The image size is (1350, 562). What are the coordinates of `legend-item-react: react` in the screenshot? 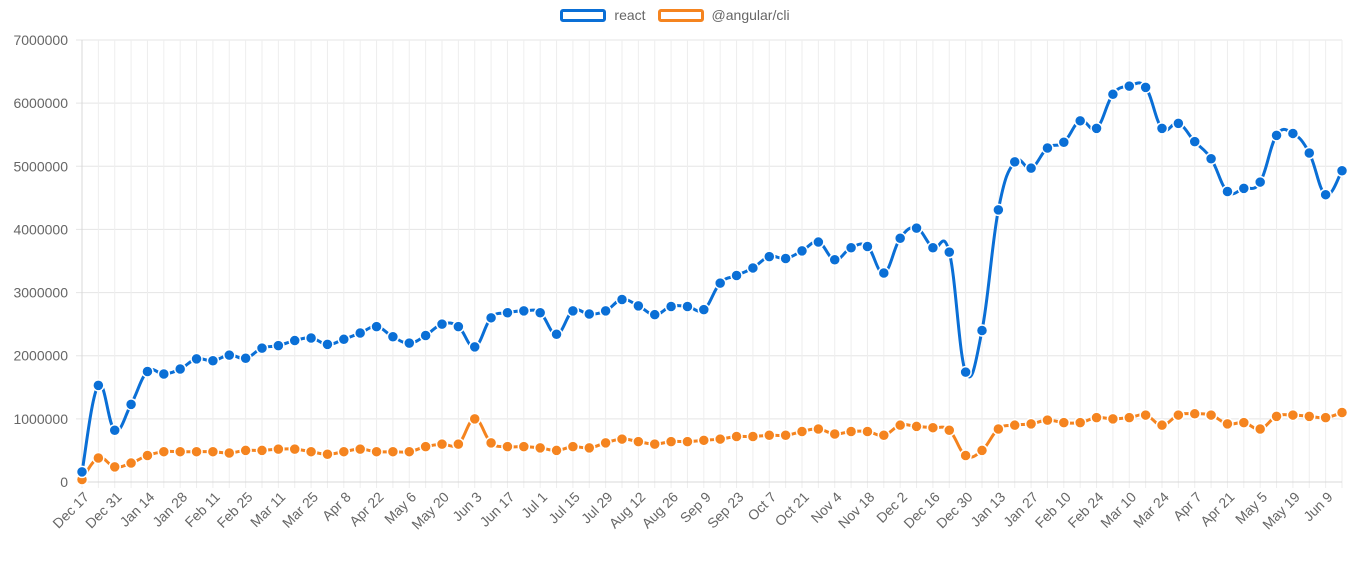 It's located at (603, 15).